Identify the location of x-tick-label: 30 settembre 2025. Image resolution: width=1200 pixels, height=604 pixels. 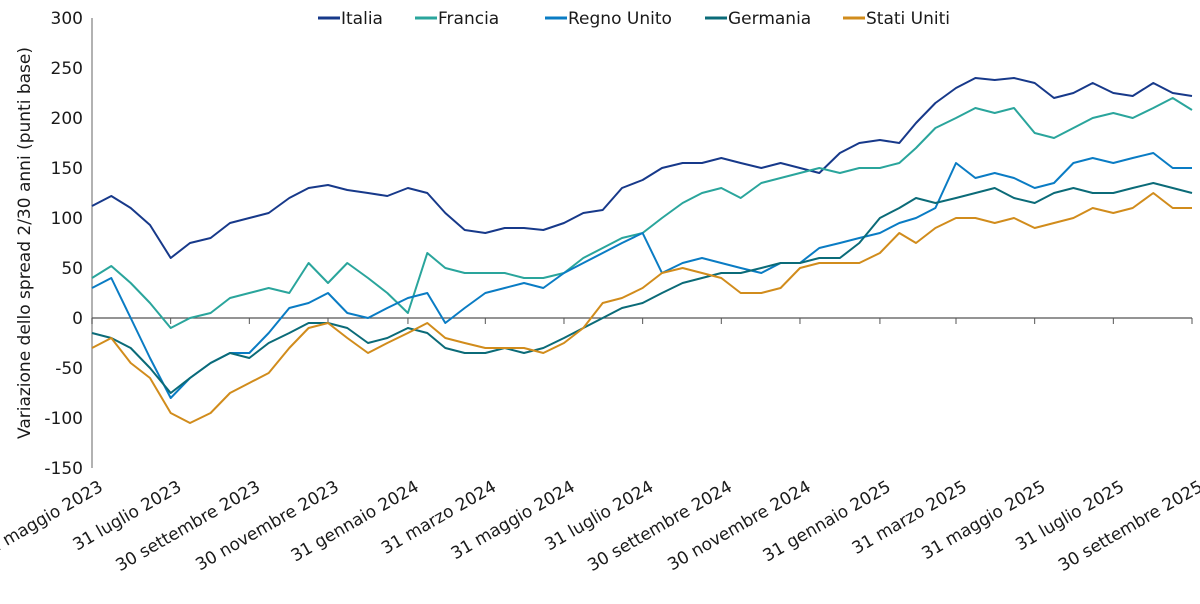
(1127, 526).